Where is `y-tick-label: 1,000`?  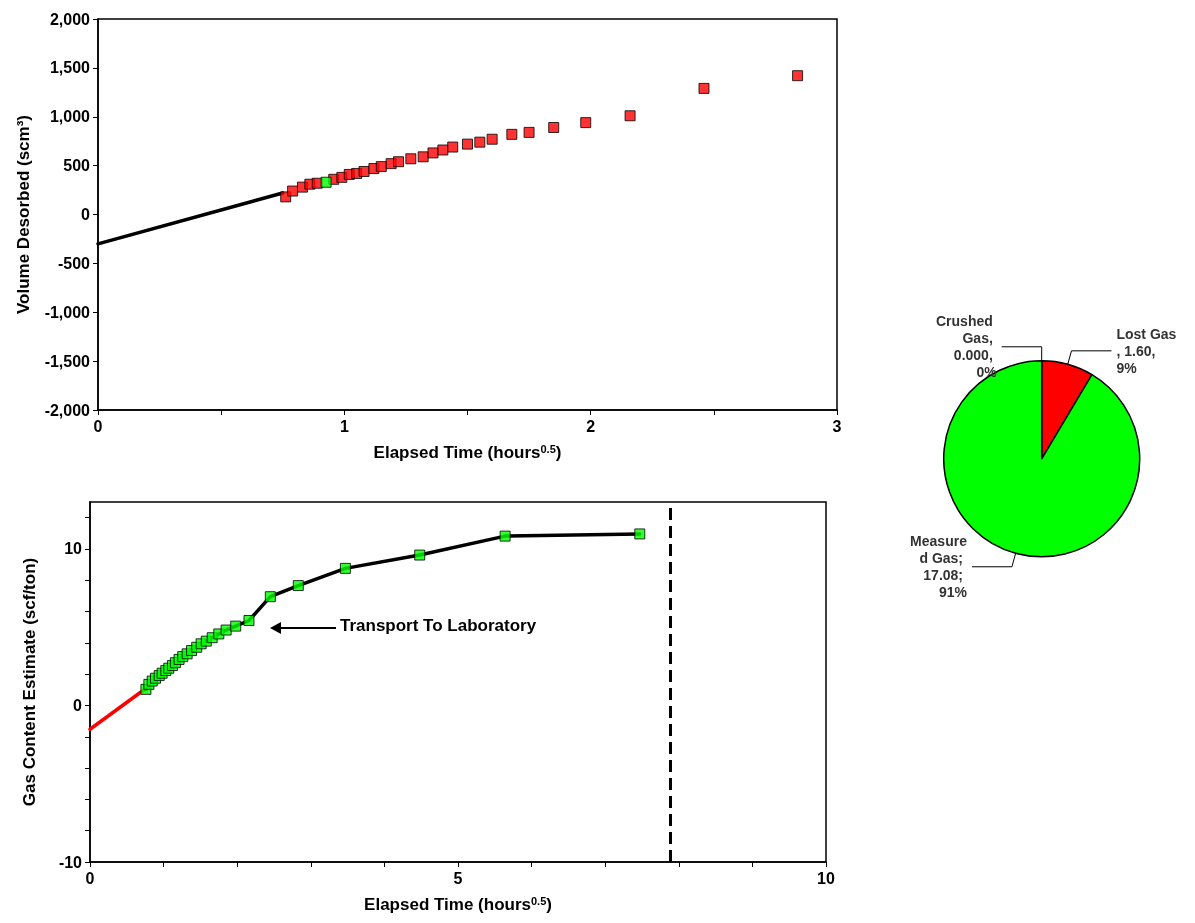
y-tick-label: 1,000 is located at coordinates (70, 117).